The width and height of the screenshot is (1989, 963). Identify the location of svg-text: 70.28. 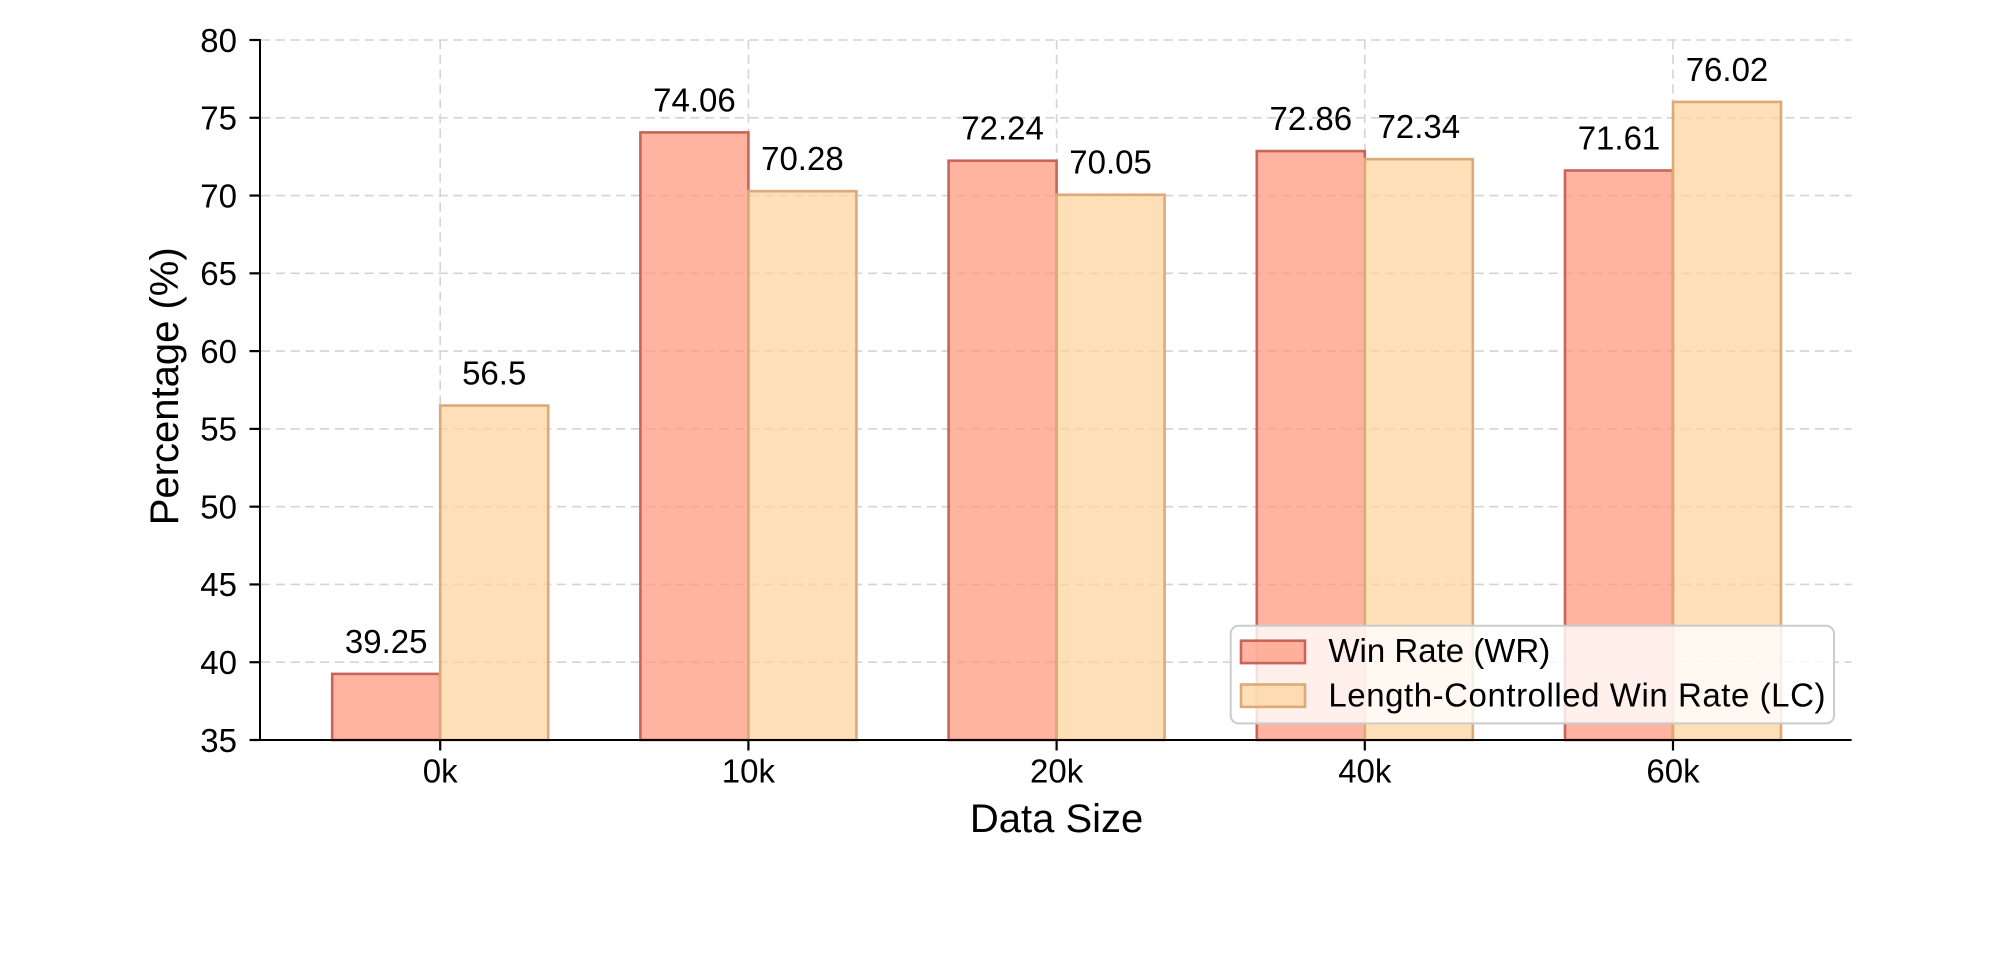
(802, 158).